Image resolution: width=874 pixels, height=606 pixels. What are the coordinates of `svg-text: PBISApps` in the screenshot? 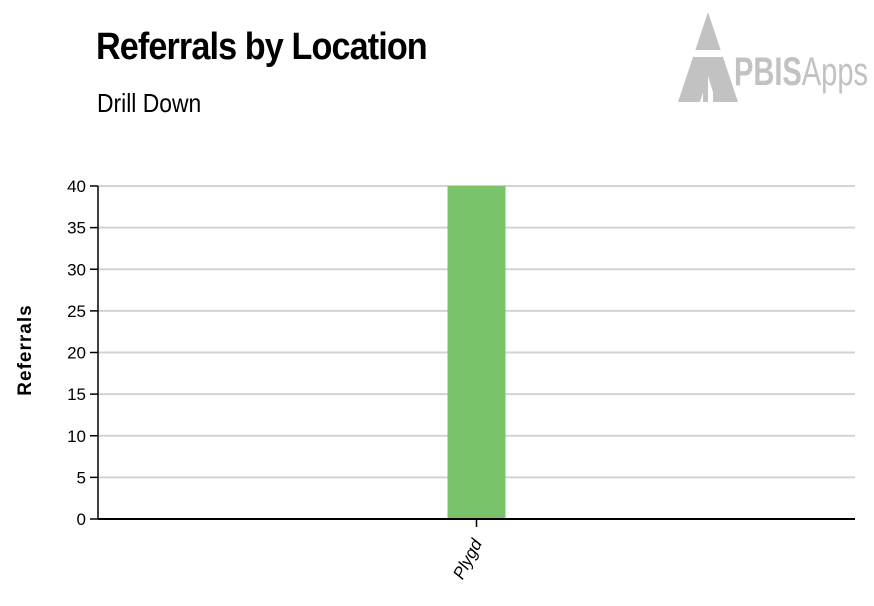 It's located at (801, 72).